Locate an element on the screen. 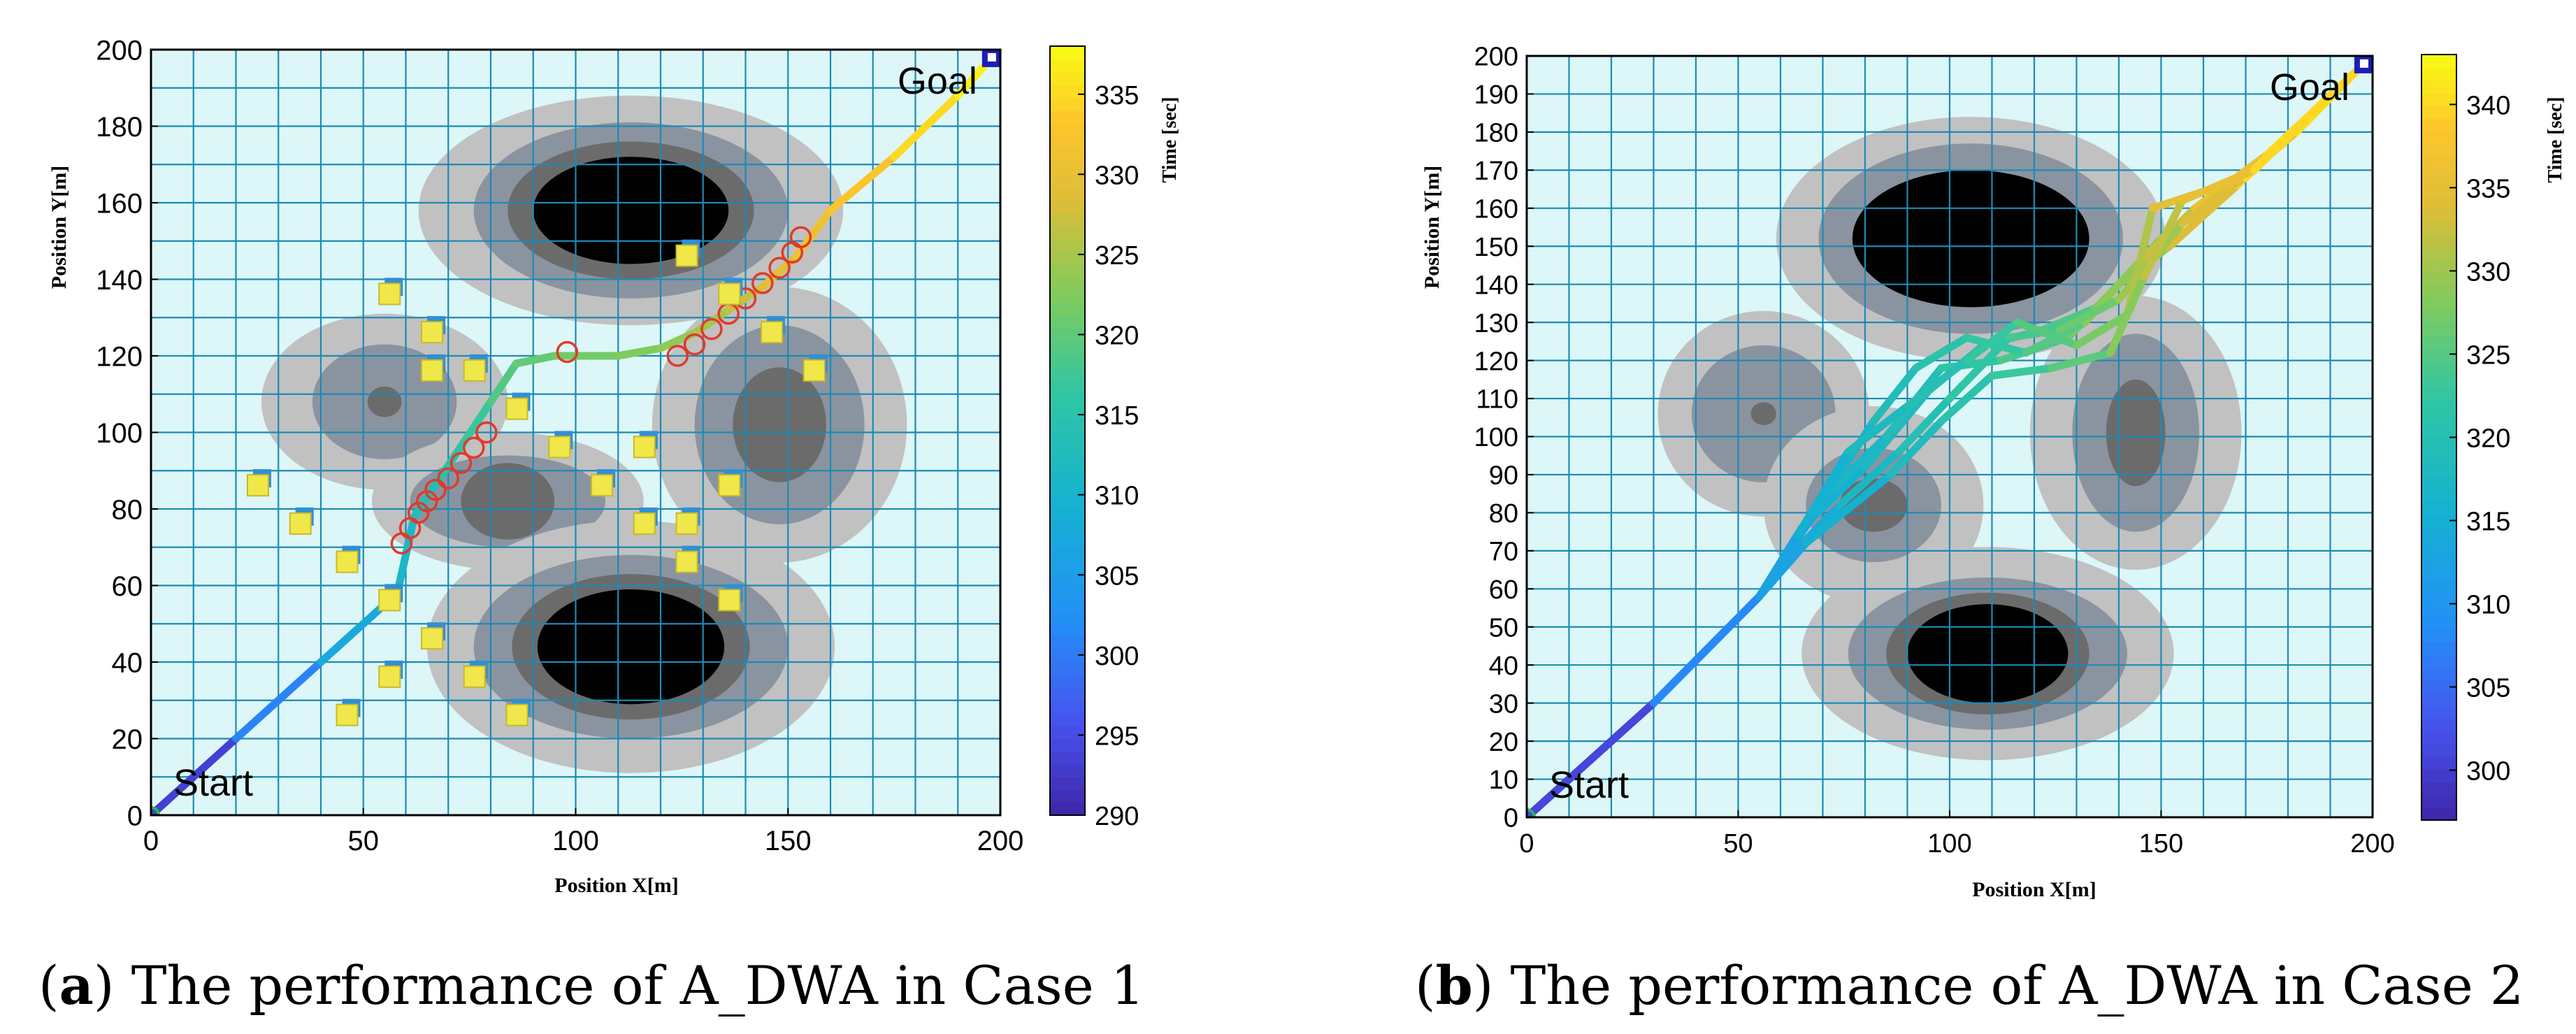 The image size is (2576, 1034). caption-b: (b) The performance of A_DWA in Case 2 is located at coordinates (1969, 985).